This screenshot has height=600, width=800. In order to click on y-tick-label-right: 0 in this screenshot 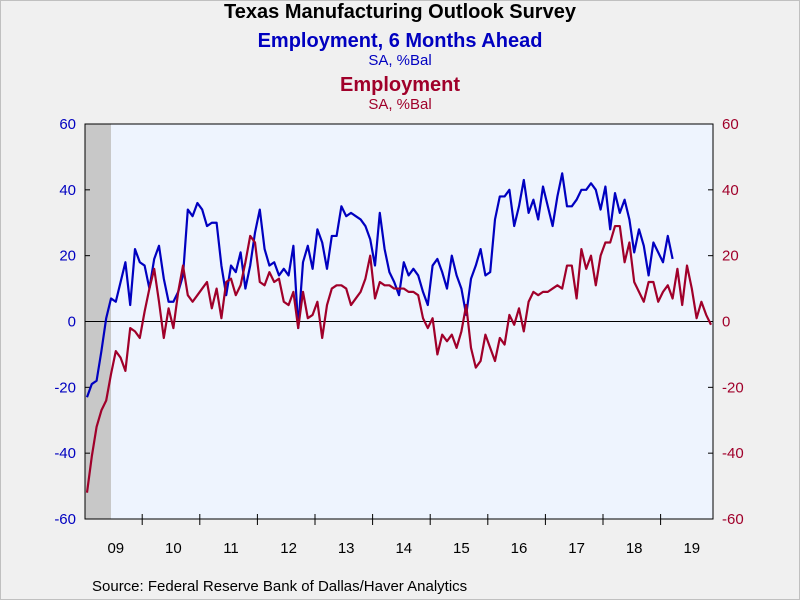, I will do `click(726, 322)`.